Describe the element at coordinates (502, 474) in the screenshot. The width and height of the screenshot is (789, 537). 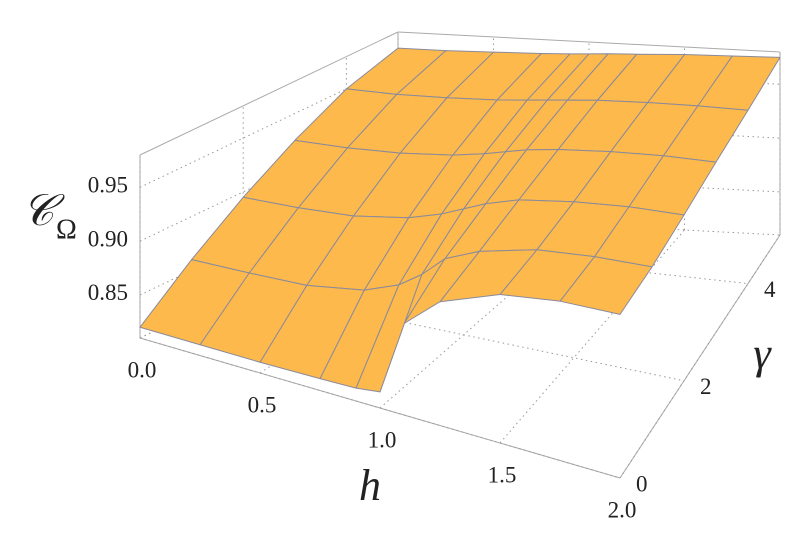
I see `x-tick-label: 1.5` at that location.